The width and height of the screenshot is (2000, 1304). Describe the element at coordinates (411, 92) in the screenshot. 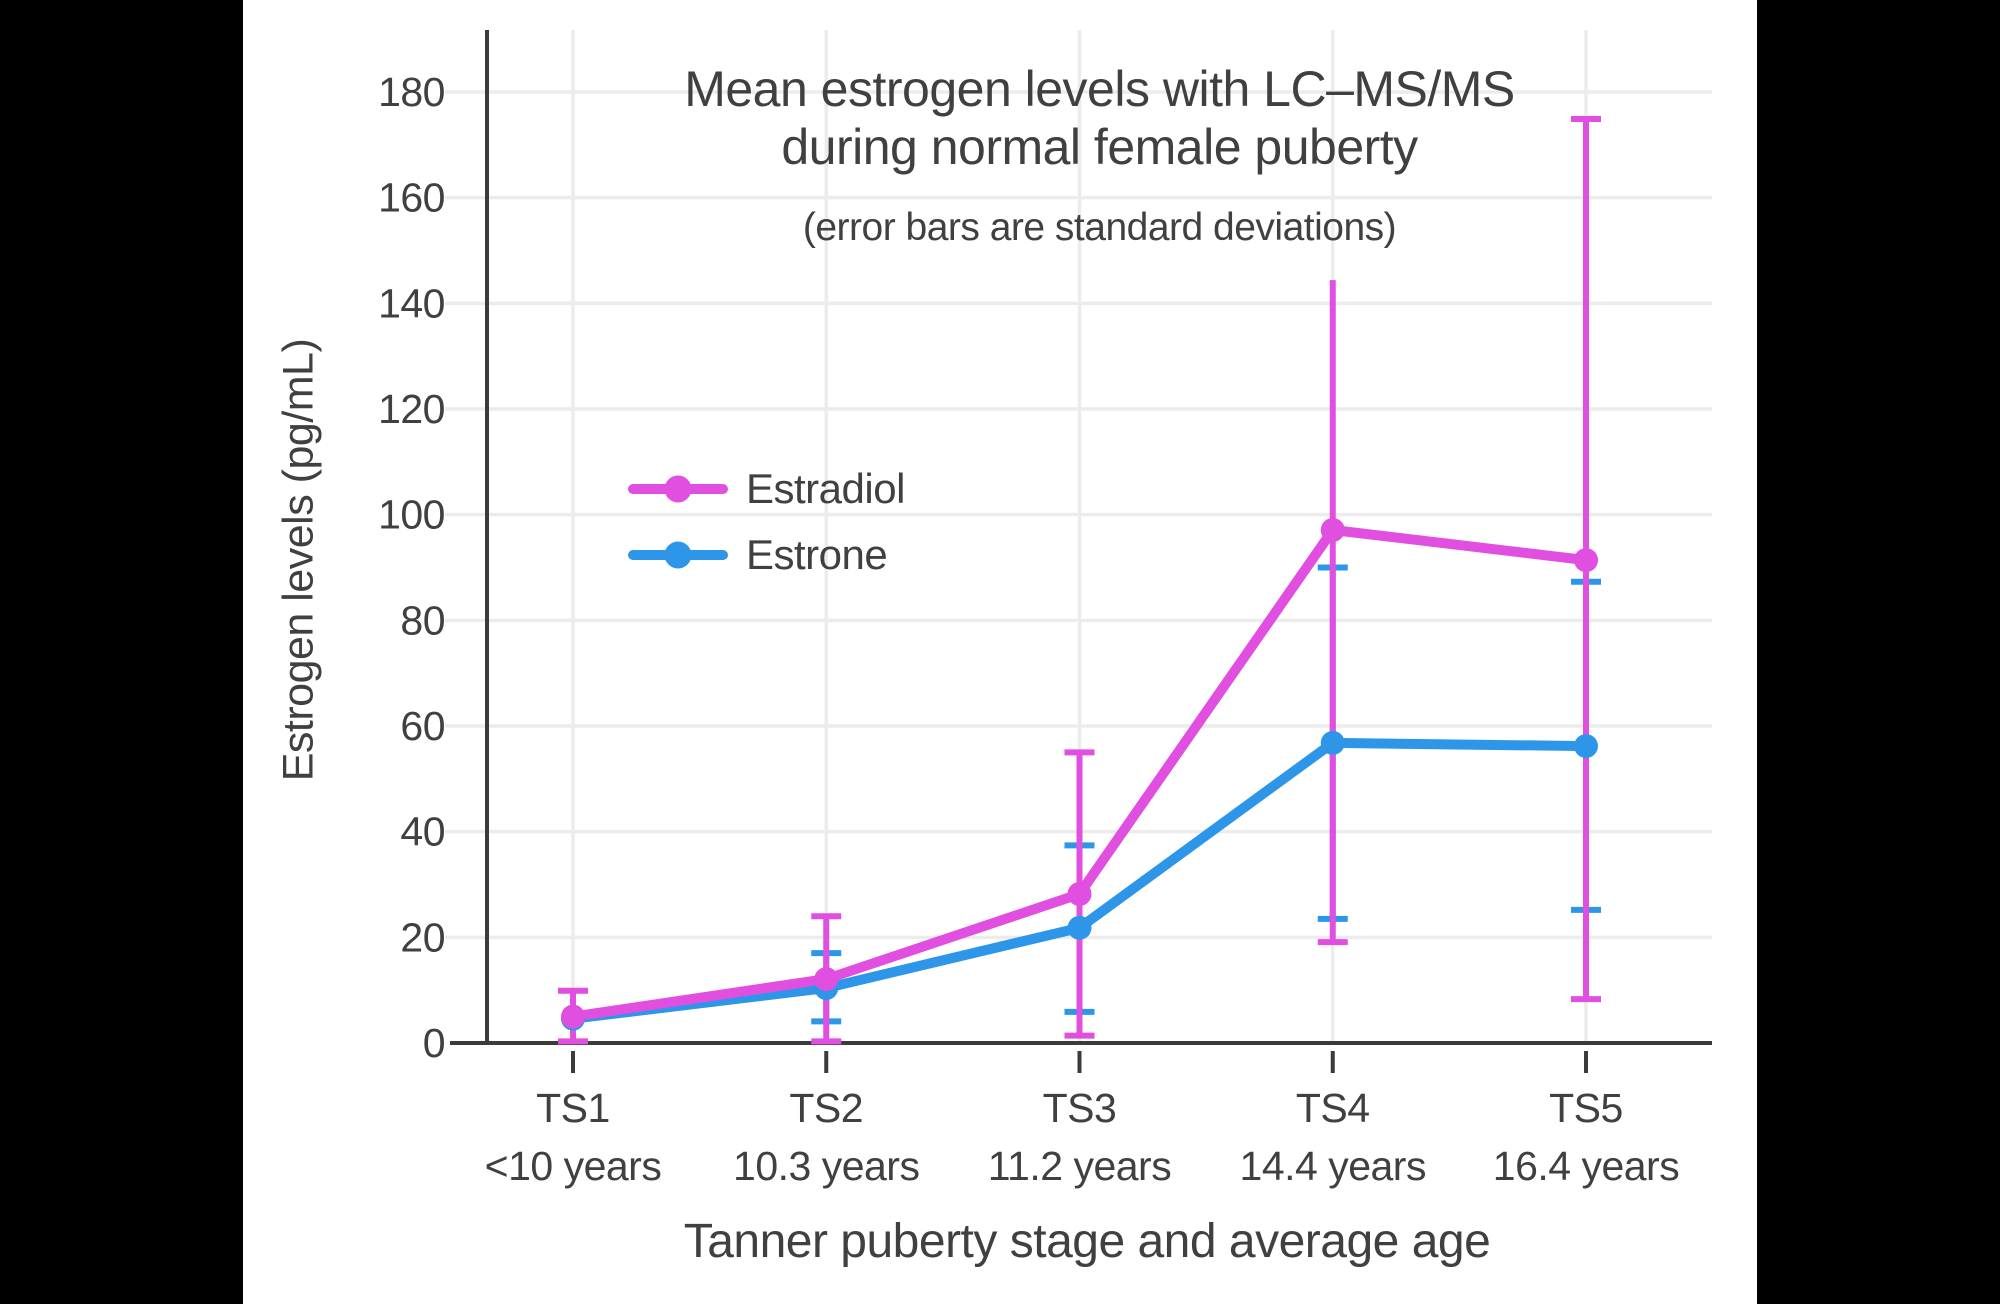

I see `y-tick-label: 180` at that location.